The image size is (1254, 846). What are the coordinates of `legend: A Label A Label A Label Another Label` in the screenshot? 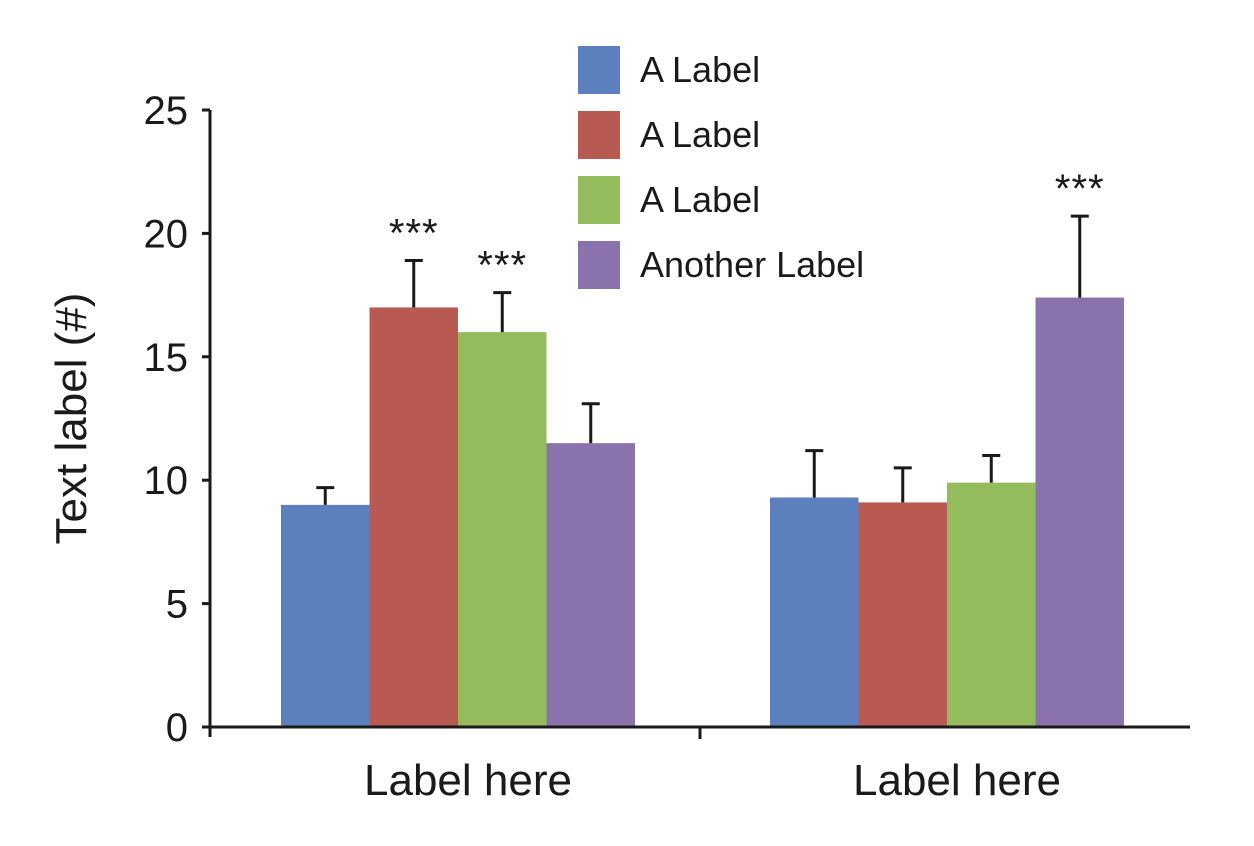 It's located at (721, 167).